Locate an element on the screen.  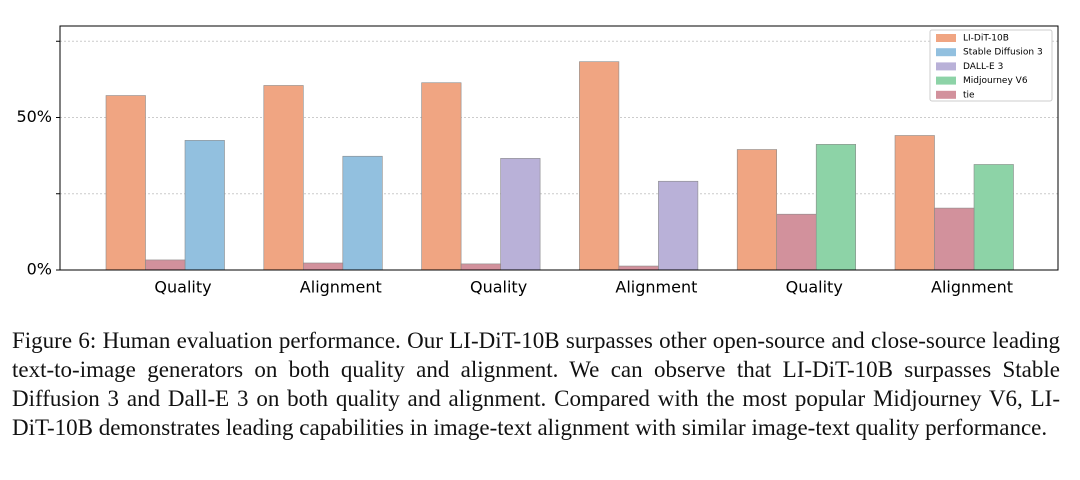
legend-label: Stable Diffusion 3 is located at coordinates (1003, 53).